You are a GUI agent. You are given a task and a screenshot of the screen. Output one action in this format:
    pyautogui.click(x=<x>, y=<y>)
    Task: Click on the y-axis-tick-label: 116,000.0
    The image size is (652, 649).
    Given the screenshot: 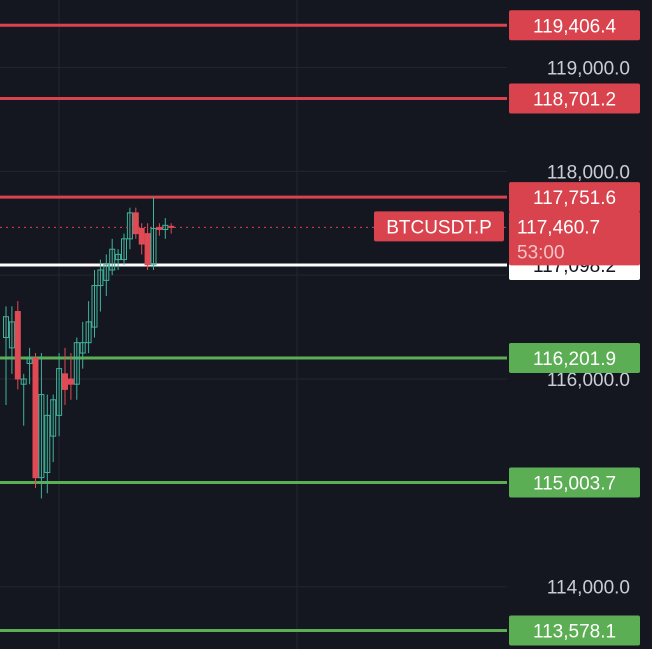 What is the action you would take?
    pyautogui.click(x=588, y=380)
    